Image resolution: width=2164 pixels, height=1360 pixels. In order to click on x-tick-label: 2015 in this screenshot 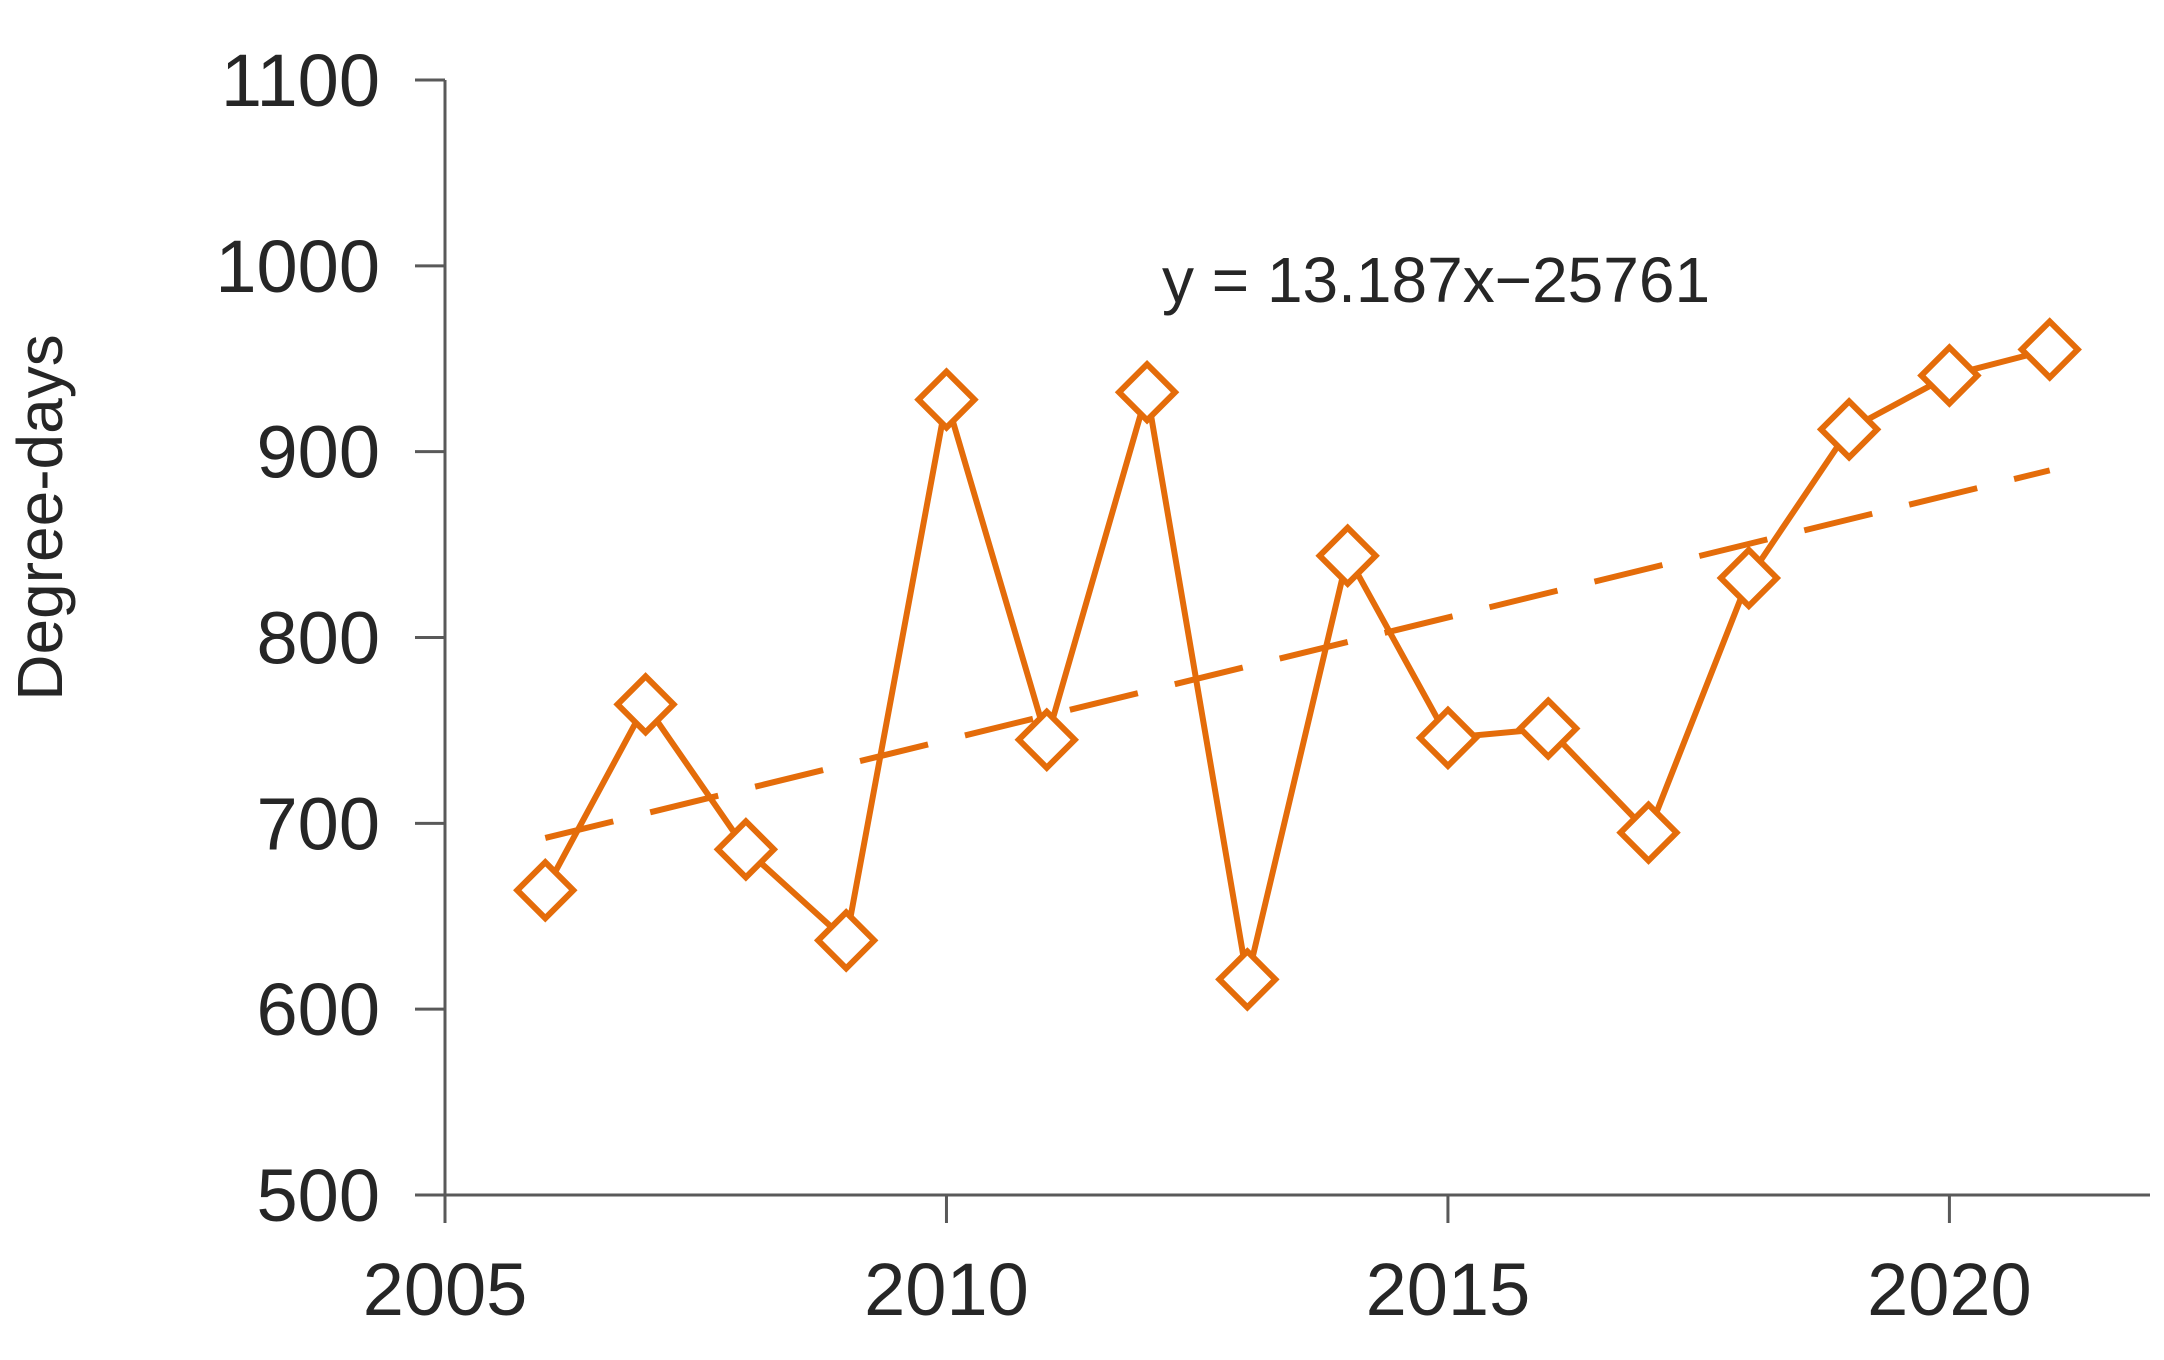, I will do `click(1448, 1289)`.